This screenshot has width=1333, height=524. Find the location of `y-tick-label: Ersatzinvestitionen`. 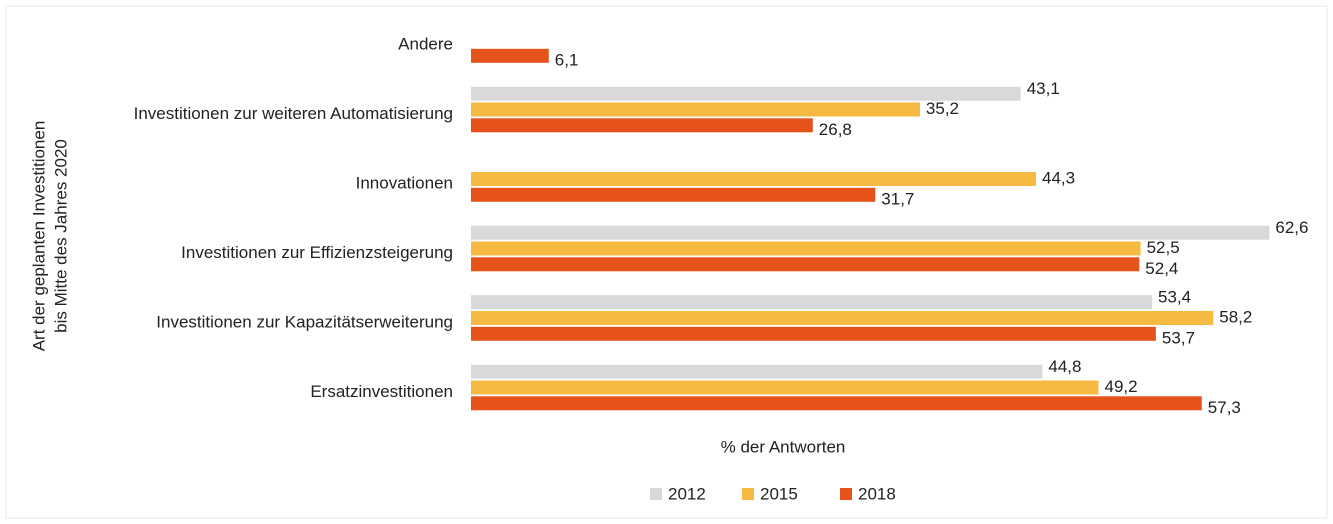

y-tick-label: Ersatzinvestitionen is located at coordinates (381, 391).